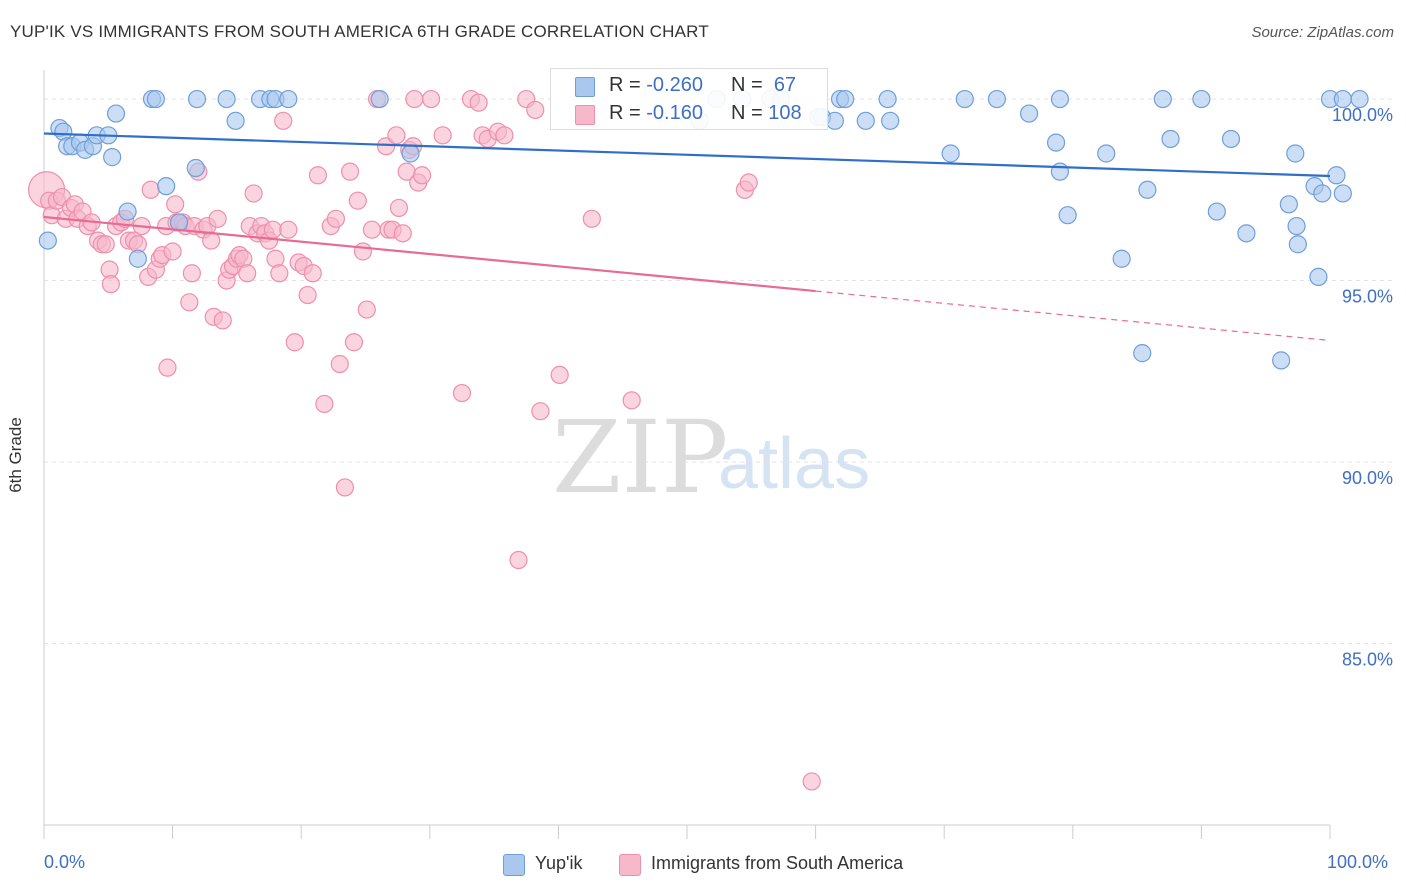 Image resolution: width=1406 pixels, height=892 pixels. Describe the element at coordinates (794, 464) in the screenshot. I see `watermark-atlas: atlas` at that location.